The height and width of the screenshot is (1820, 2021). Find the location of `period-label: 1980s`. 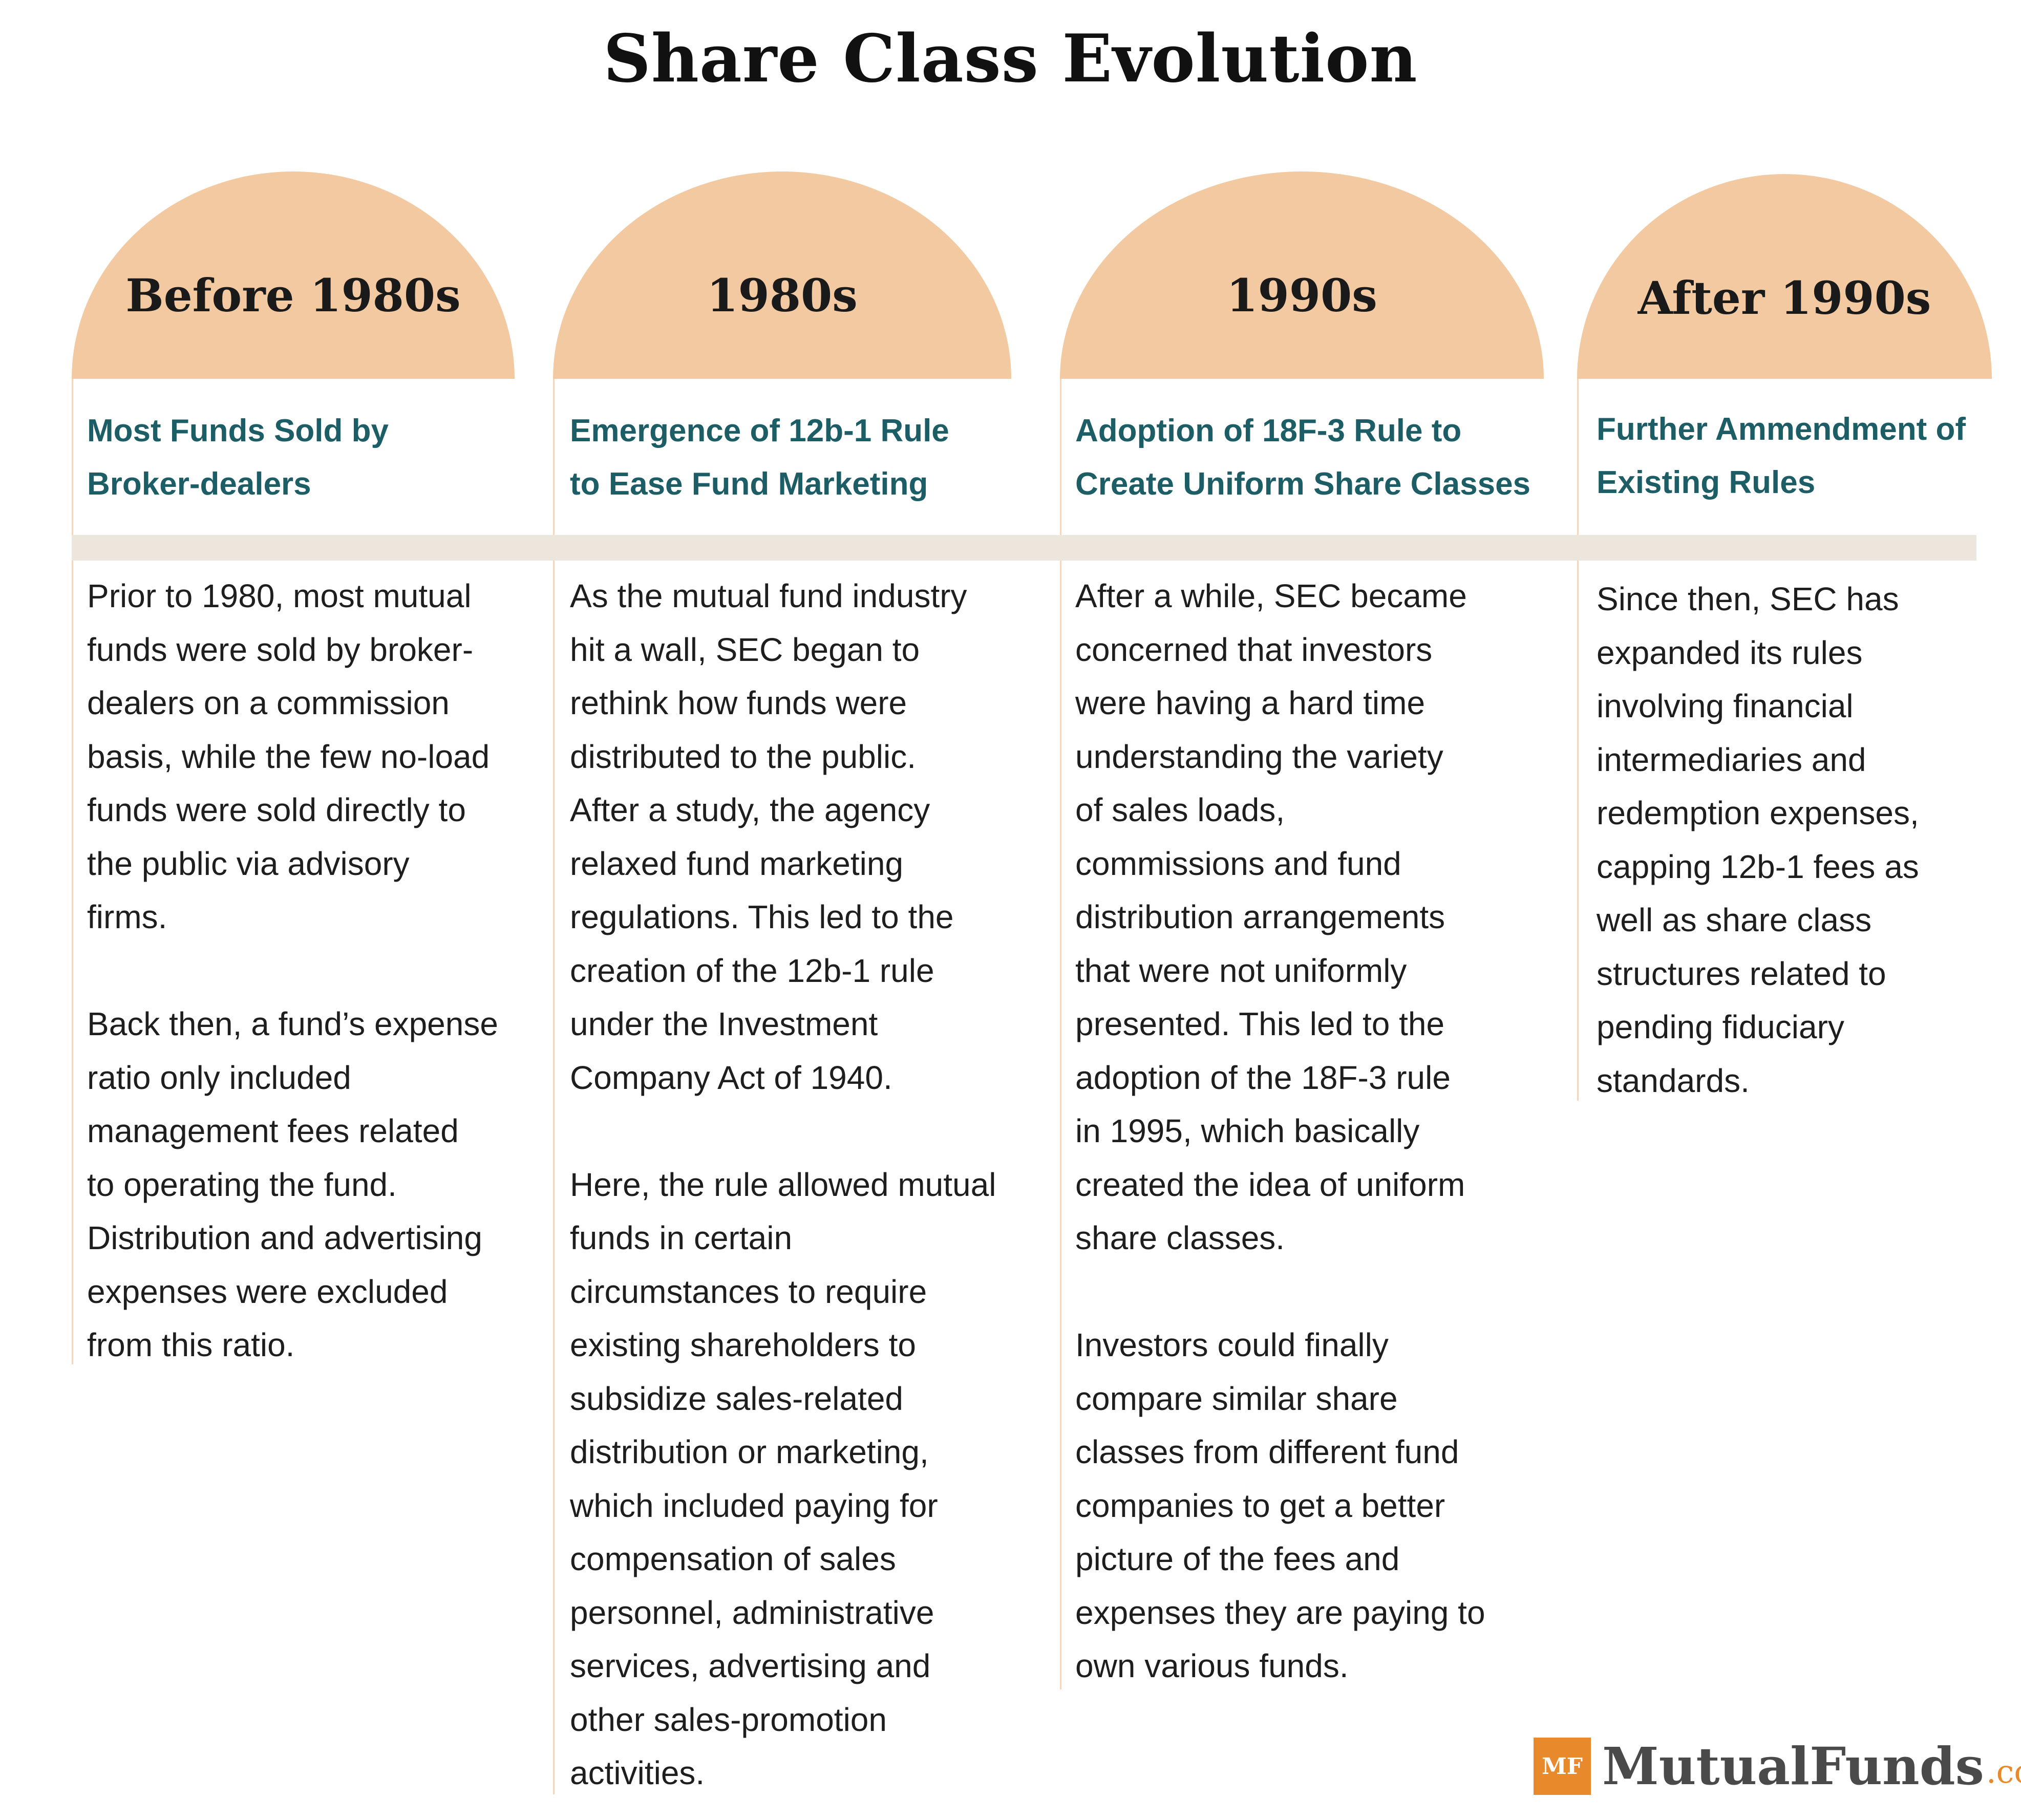

period-label: 1980s is located at coordinates (782, 295).